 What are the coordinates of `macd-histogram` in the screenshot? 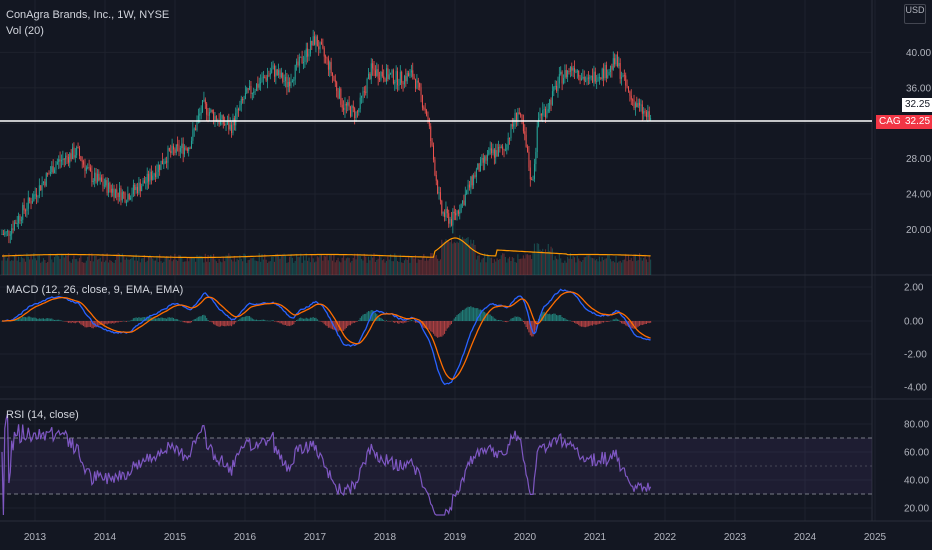 It's located at (326, 322).